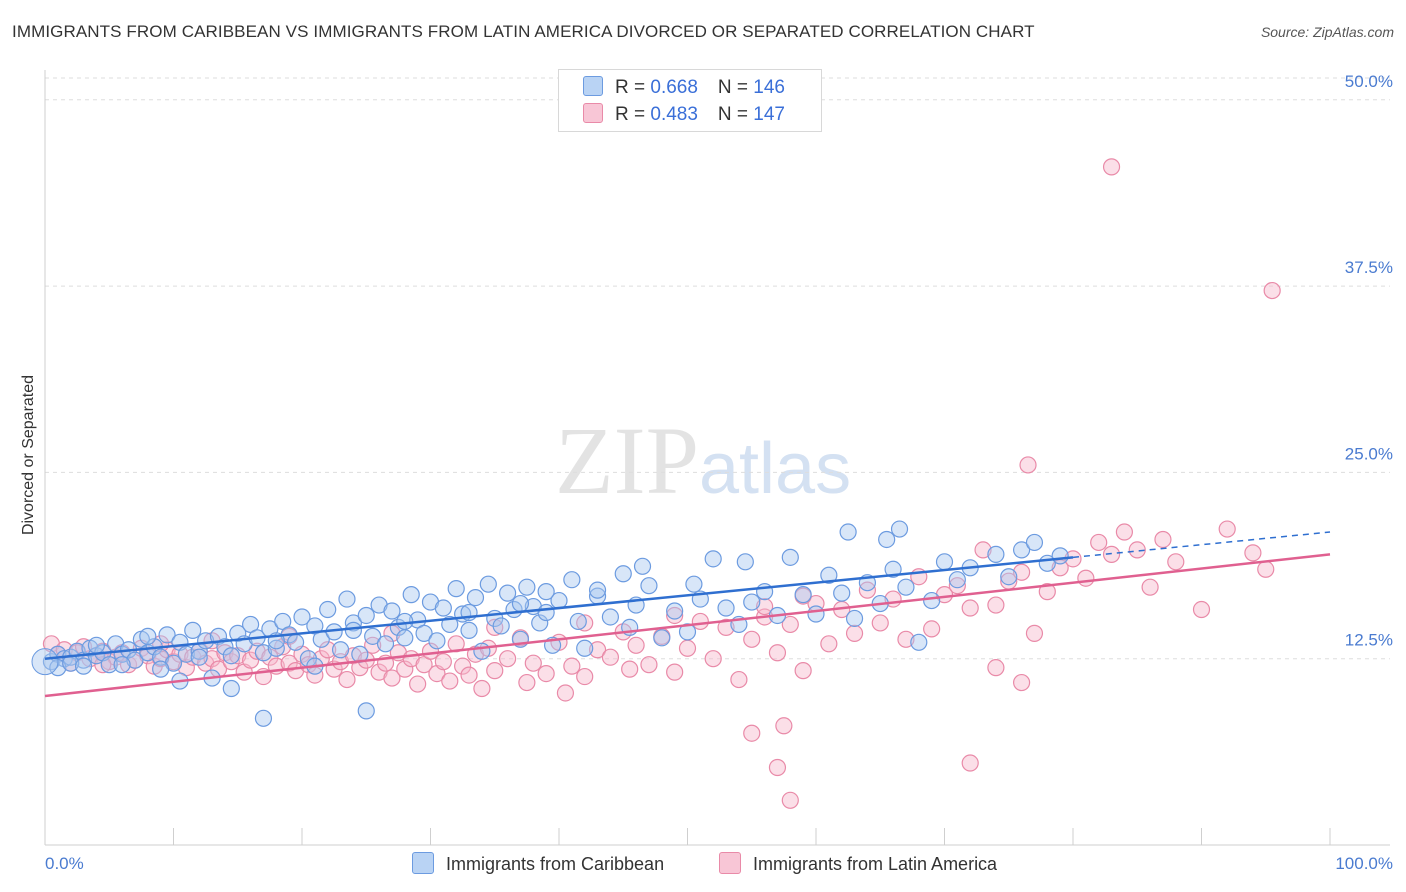 The width and height of the screenshot is (1406, 892). What do you see at coordinates (690, 100) in the screenshot?
I see `correlation-legend: R = 0.668 N = 146 R = 0.483 N = 147` at bounding box center [690, 100].